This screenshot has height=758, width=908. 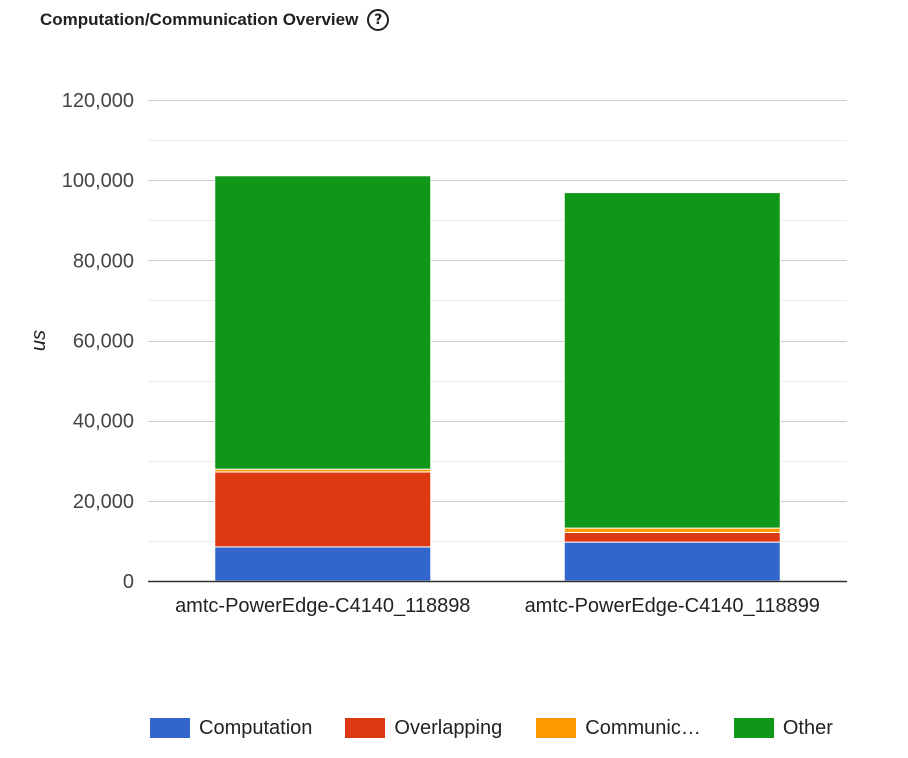 What do you see at coordinates (98, 181) in the screenshot?
I see `y-tick-label: 100,000` at bounding box center [98, 181].